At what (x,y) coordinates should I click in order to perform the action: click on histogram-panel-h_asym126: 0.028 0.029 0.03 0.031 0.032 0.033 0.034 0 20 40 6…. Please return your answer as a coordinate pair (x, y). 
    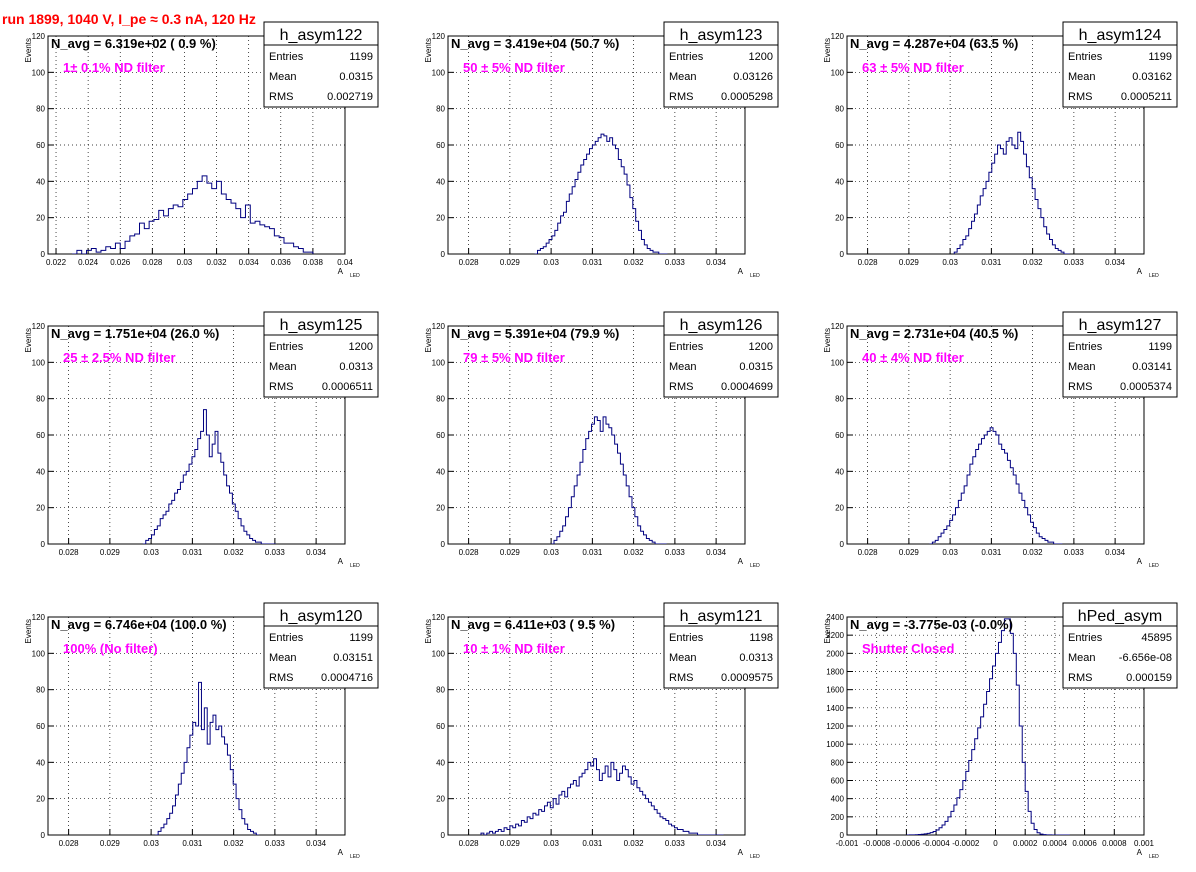
    Looking at the image, I should click on (601, 440).